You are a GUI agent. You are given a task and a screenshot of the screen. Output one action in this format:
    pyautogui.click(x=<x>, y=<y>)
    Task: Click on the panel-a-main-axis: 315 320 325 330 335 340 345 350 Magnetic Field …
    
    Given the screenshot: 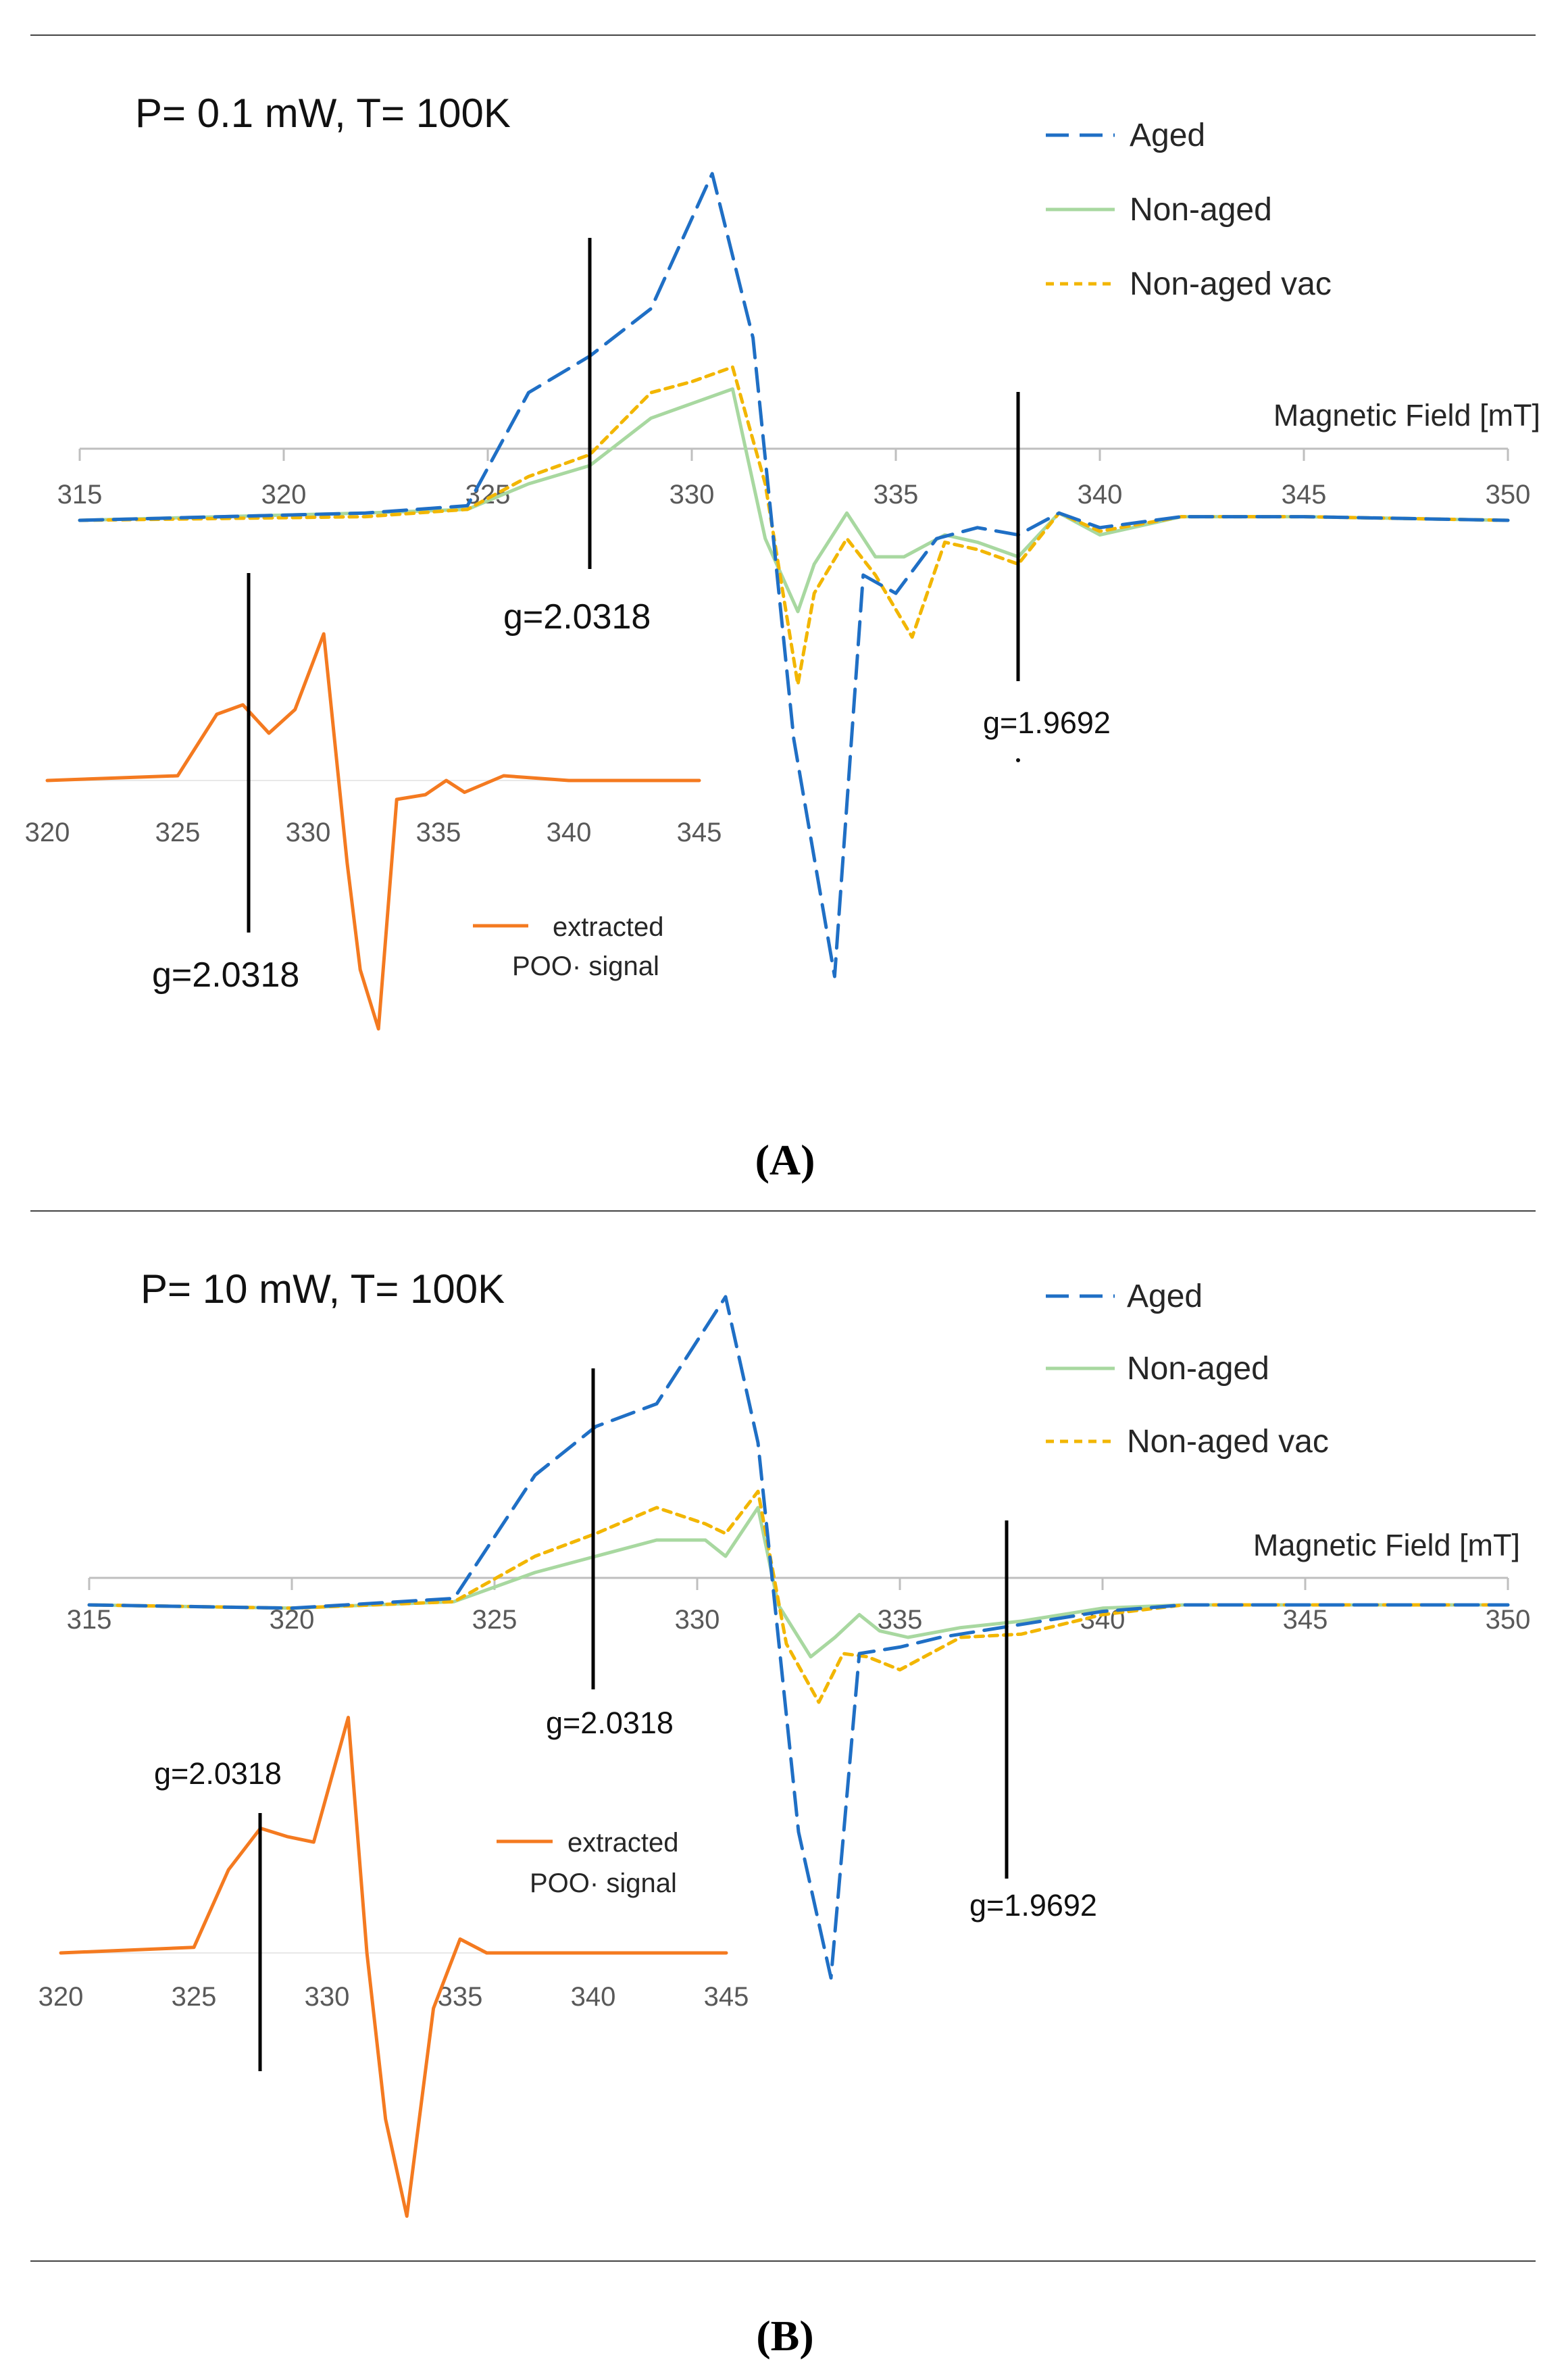 What is the action you would take?
    pyautogui.click(x=798, y=454)
    